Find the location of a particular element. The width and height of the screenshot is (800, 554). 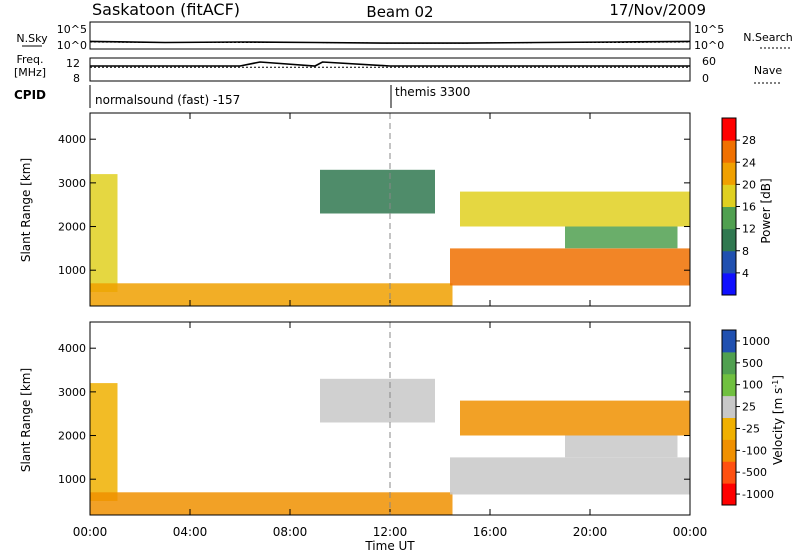

power-ylabel: Slant Range [km] is located at coordinates (26, 210).